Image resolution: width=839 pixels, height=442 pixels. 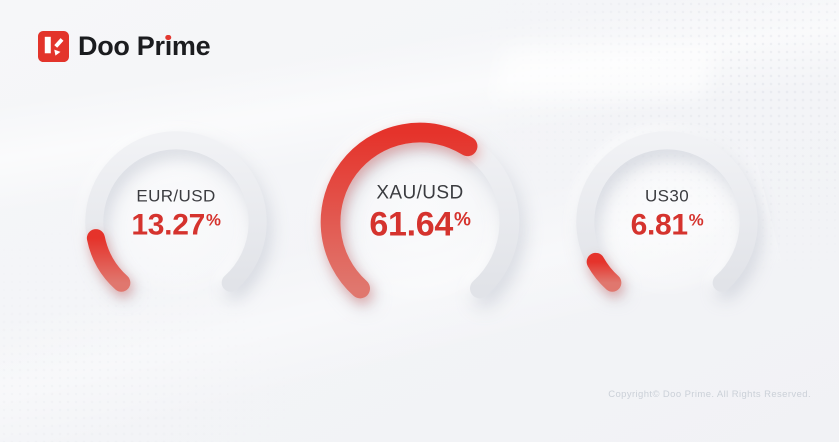 I want to click on gauge-readout: US30 6.81%, so click(x=667, y=214).